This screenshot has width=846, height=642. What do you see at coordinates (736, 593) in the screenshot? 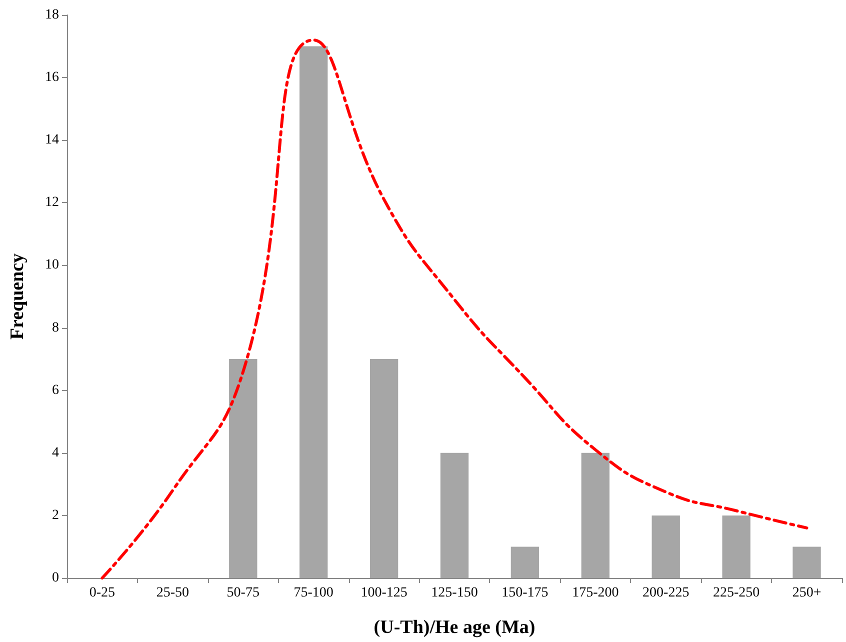
I see `x-tick-label: 225-250` at bounding box center [736, 593].